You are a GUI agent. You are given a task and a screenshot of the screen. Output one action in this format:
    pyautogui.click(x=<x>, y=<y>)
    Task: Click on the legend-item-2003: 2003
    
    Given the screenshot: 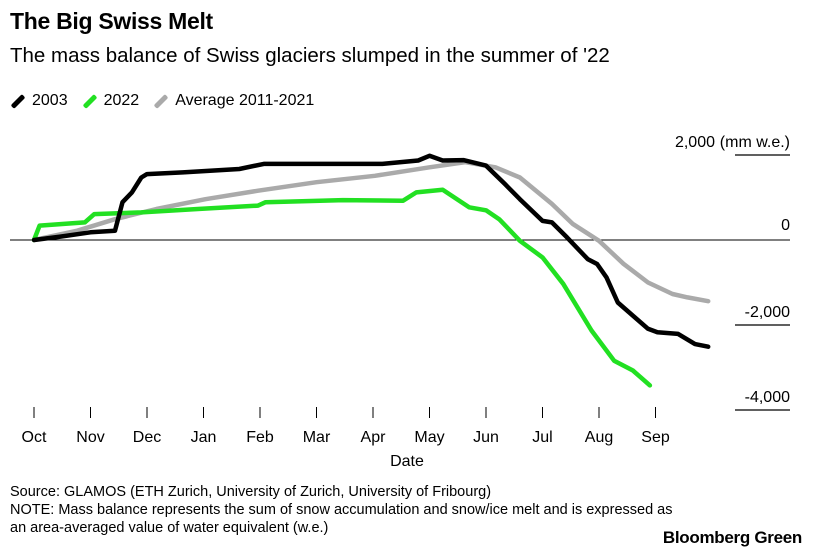 What is the action you would take?
    pyautogui.click(x=39, y=101)
    